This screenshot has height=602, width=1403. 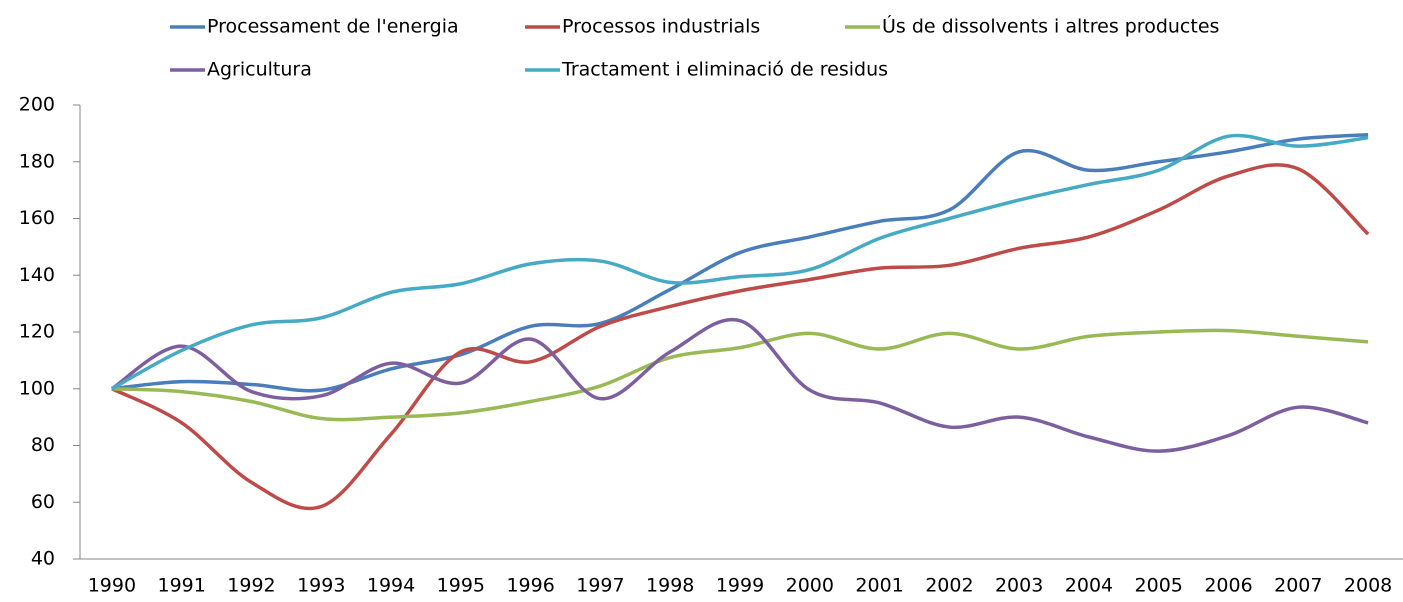 What do you see at coordinates (251, 586) in the screenshot?
I see `x-tick-label: 1992` at bounding box center [251, 586].